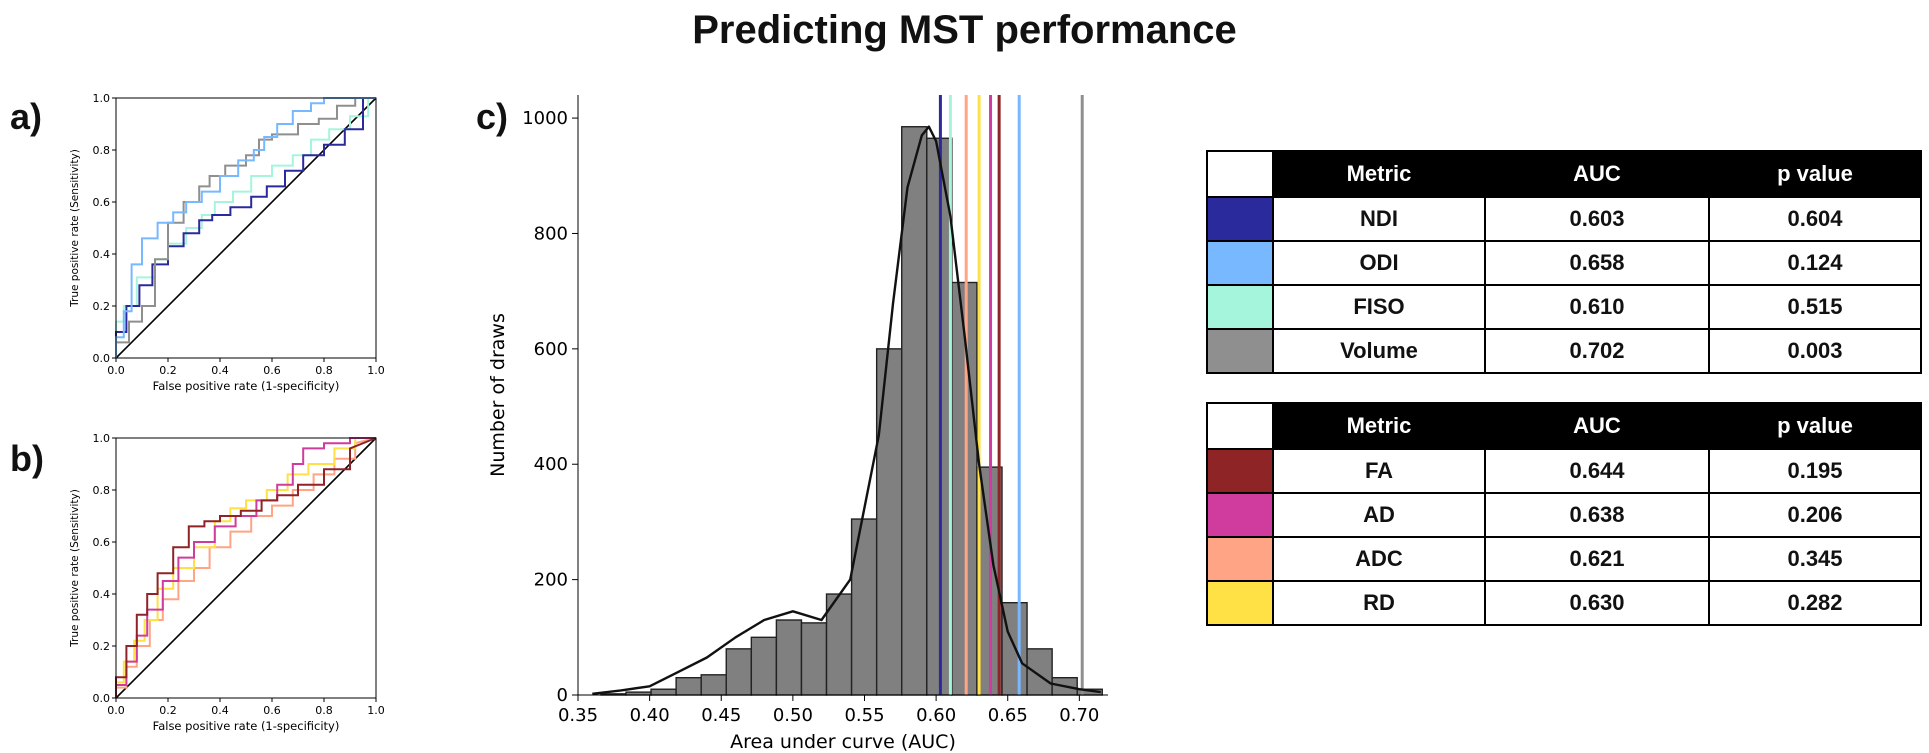 The image size is (1929, 753). I want to click on roc-curve-odi, so click(245, 227).